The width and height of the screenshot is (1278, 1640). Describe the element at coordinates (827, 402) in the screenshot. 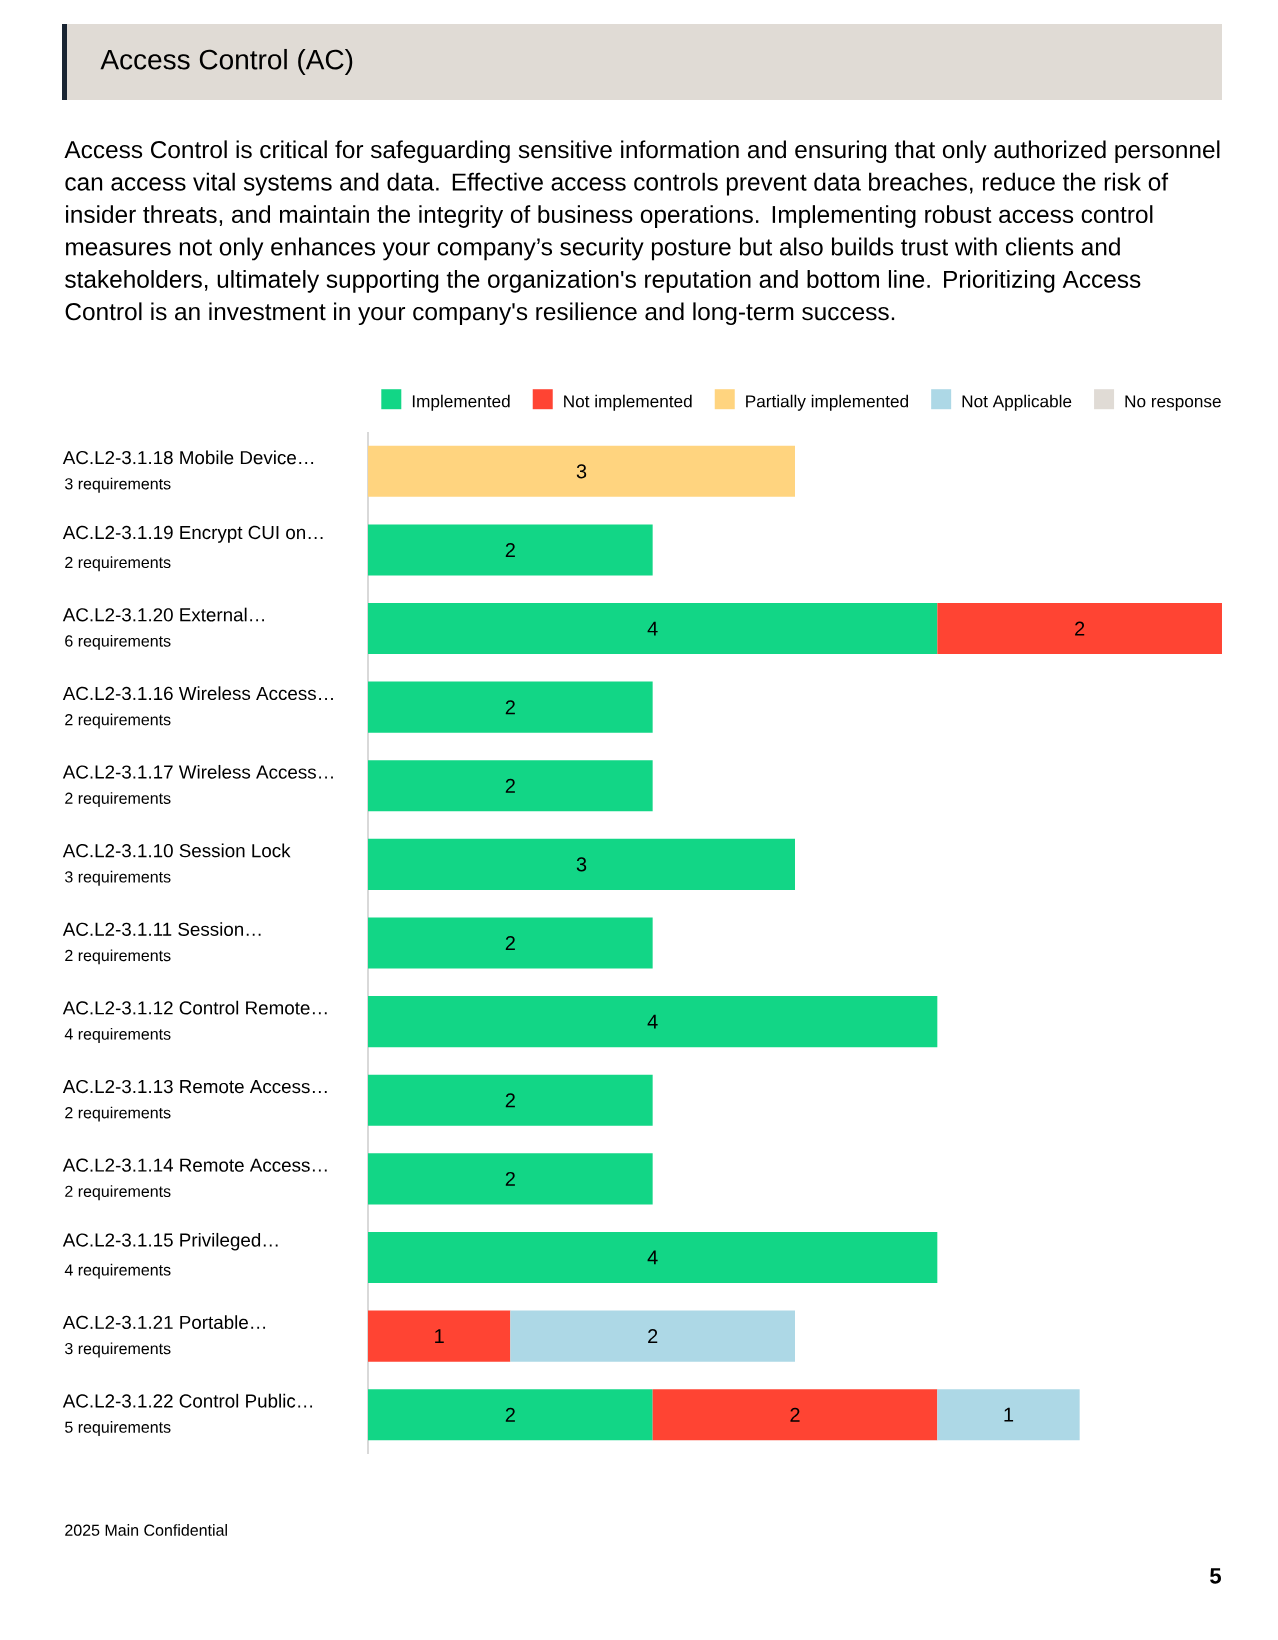

I see `legend-label: Partially implemented` at that location.